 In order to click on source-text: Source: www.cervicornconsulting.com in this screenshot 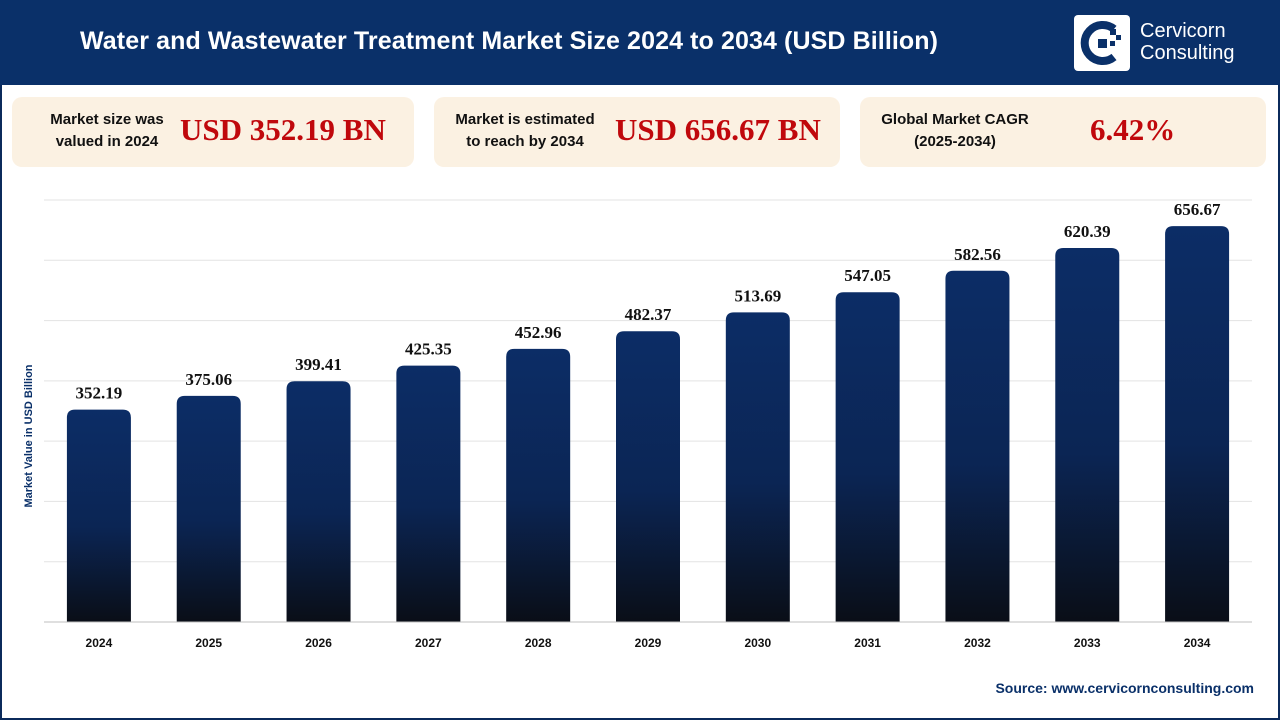, I will do `click(1124, 688)`.